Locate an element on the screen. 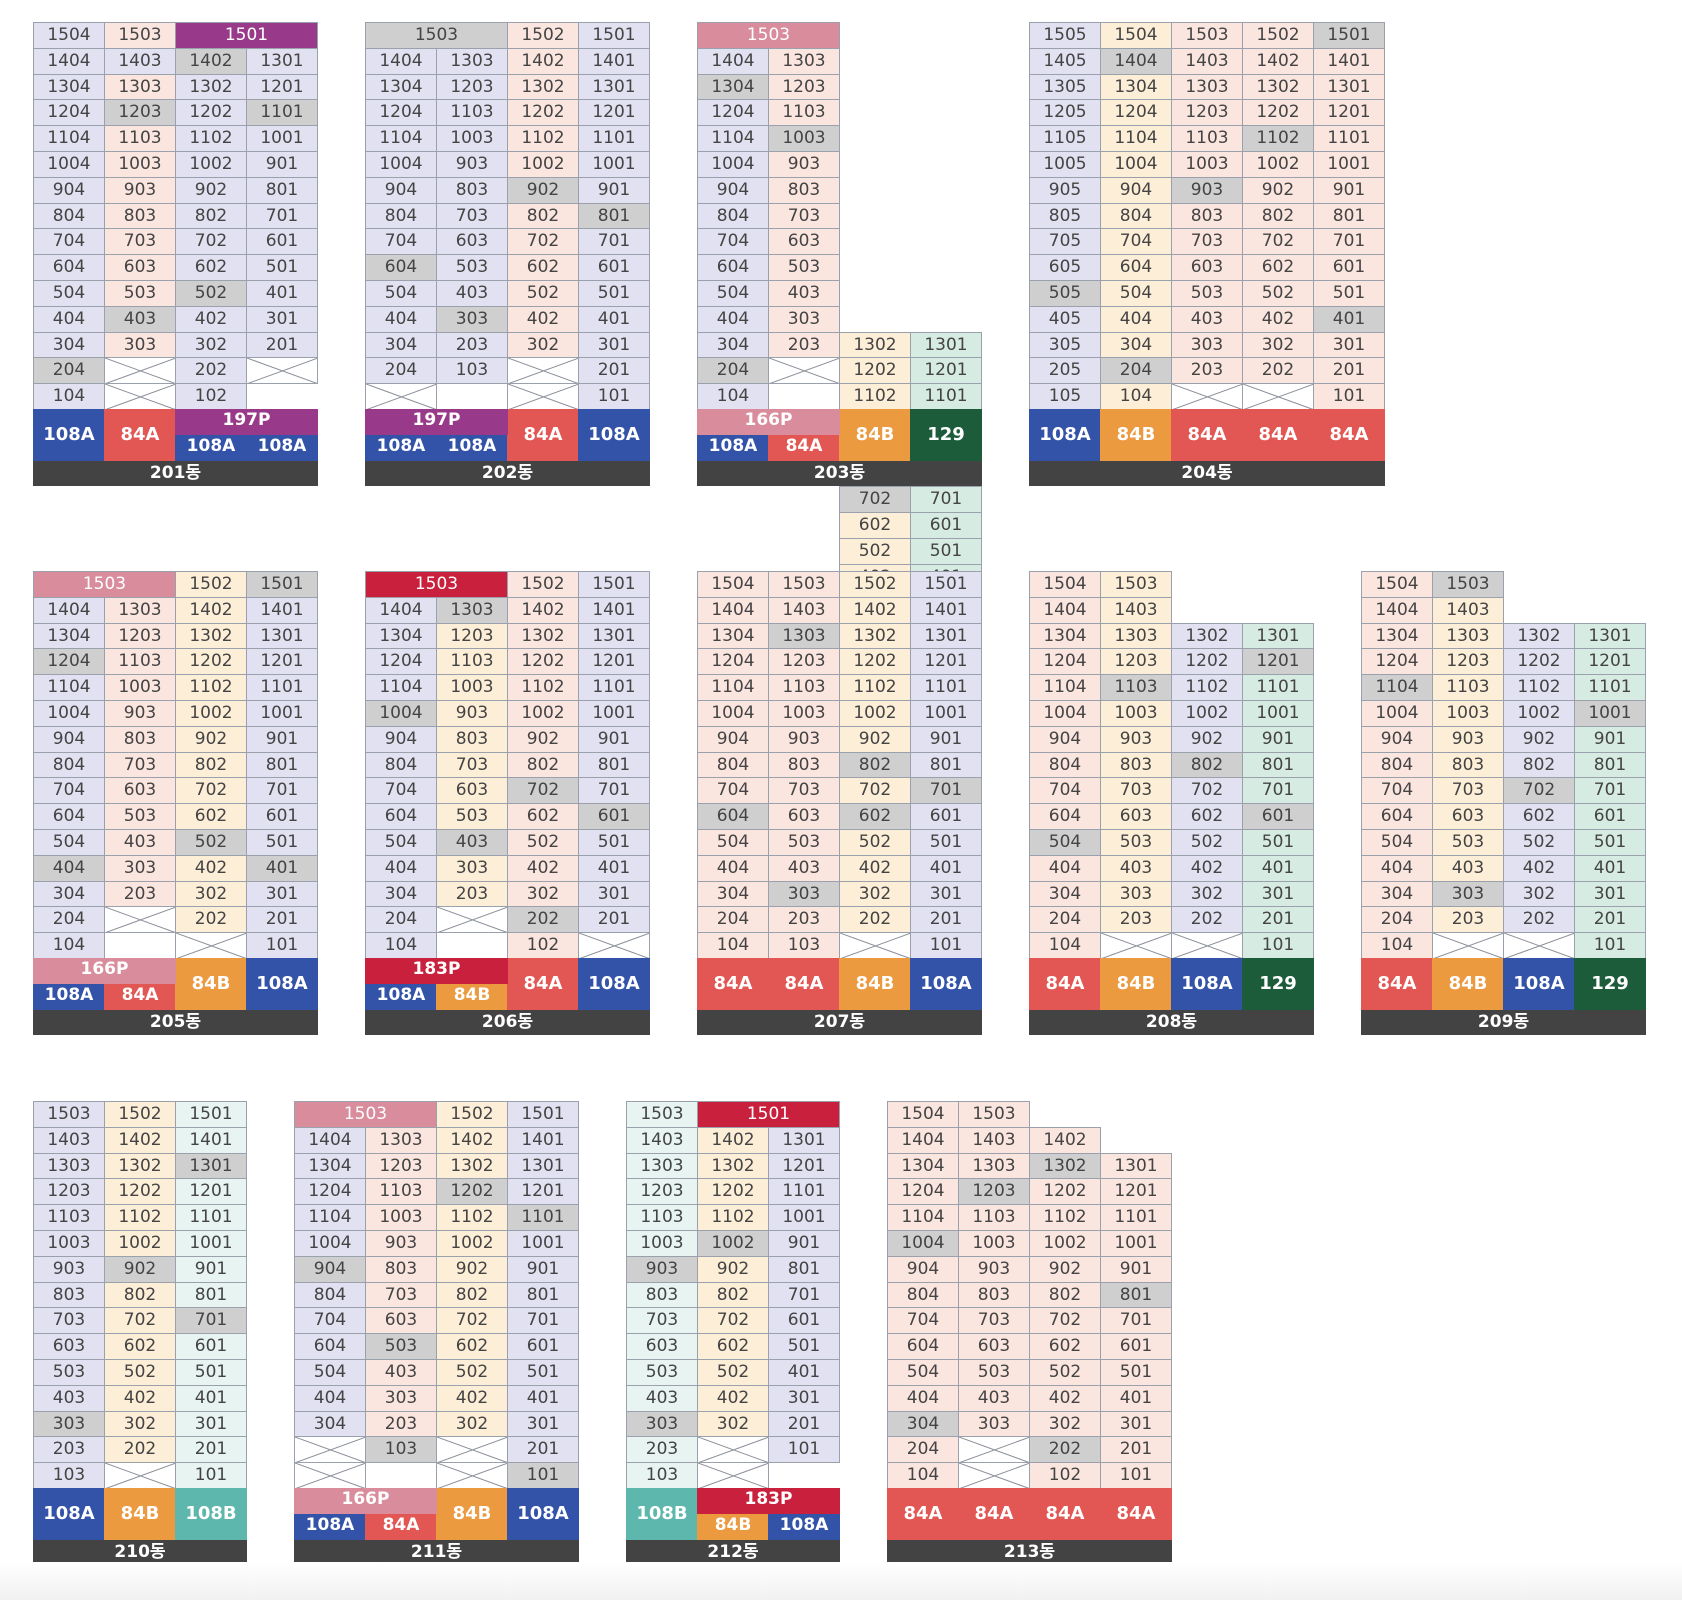 Image resolution: width=1682 pixels, height=1600 pixels. unit-cell: 804 is located at coordinates (733, 765).